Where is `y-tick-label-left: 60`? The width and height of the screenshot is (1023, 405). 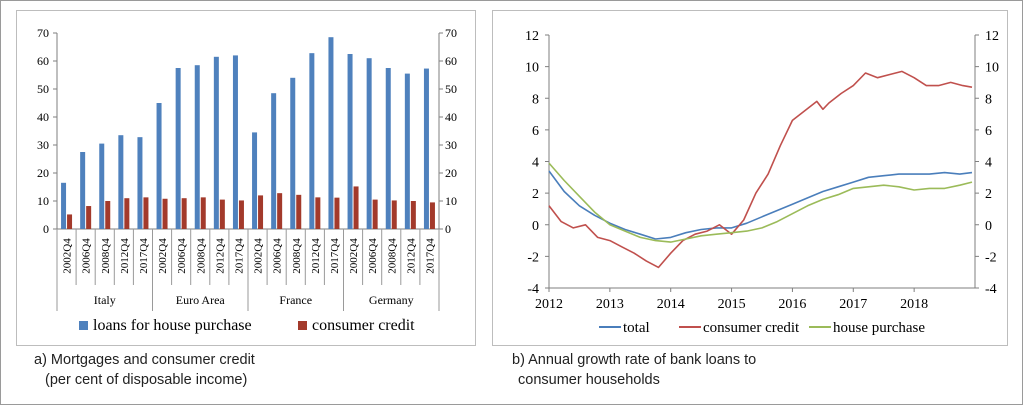 y-tick-label-left: 60 is located at coordinates (43, 61).